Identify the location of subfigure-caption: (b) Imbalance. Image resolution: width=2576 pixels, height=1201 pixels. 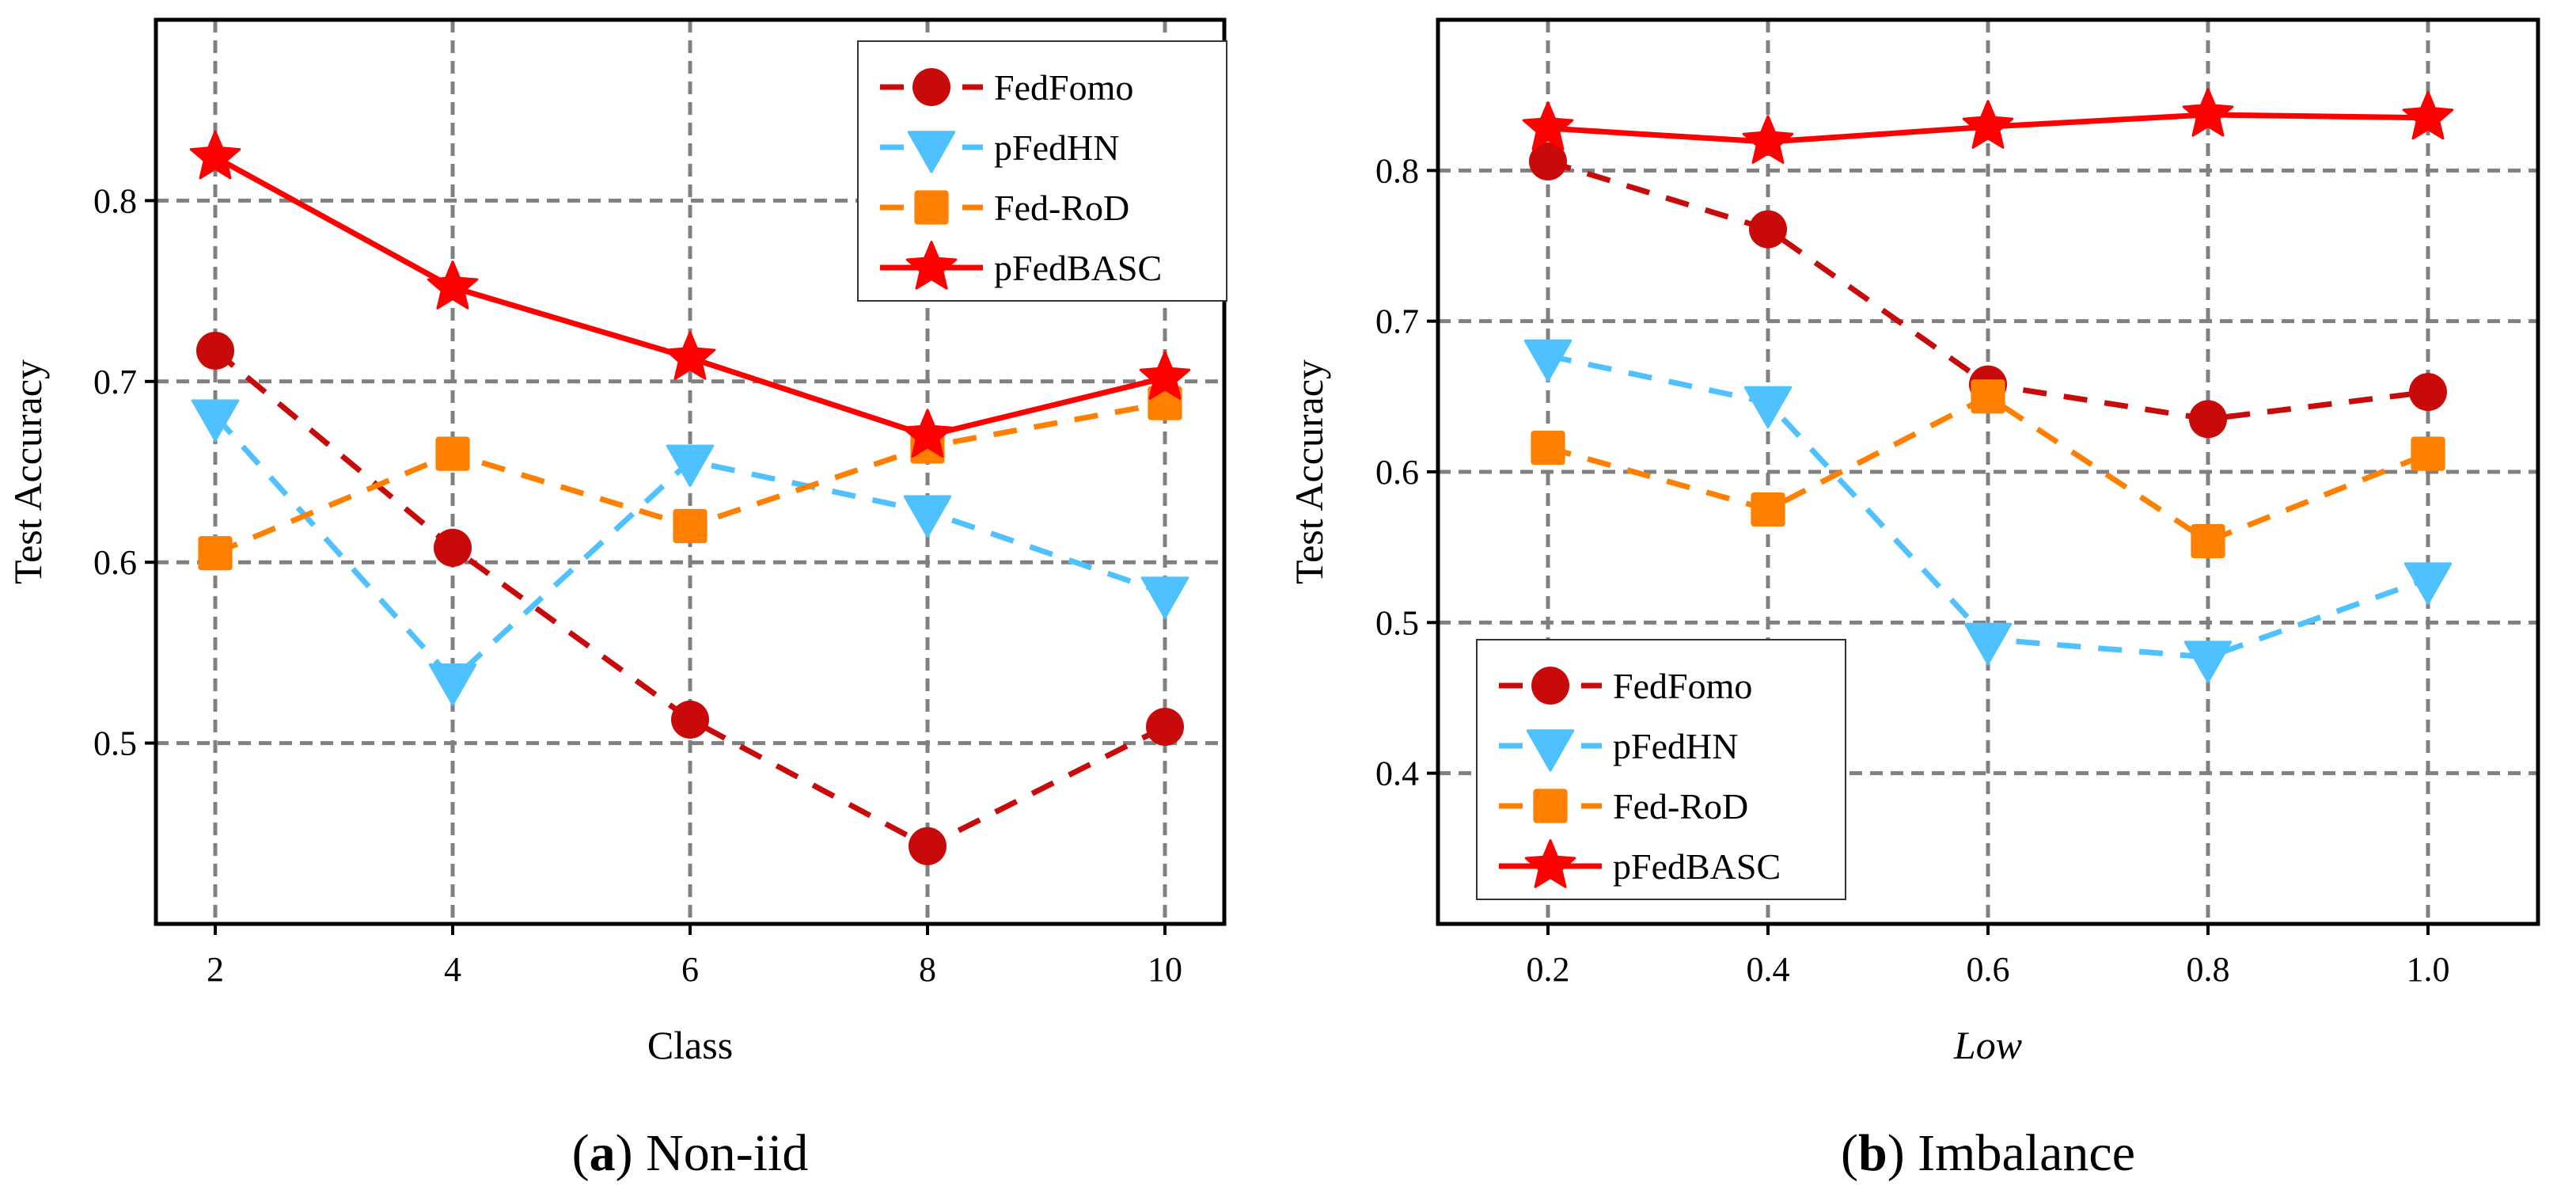
(1988, 1153).